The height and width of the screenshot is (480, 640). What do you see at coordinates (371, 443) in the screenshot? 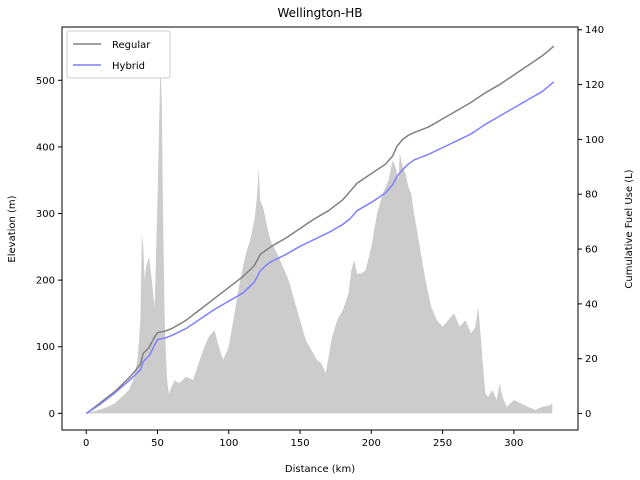
I see `x-tick-label: 200` at bounding box center [371, 443].